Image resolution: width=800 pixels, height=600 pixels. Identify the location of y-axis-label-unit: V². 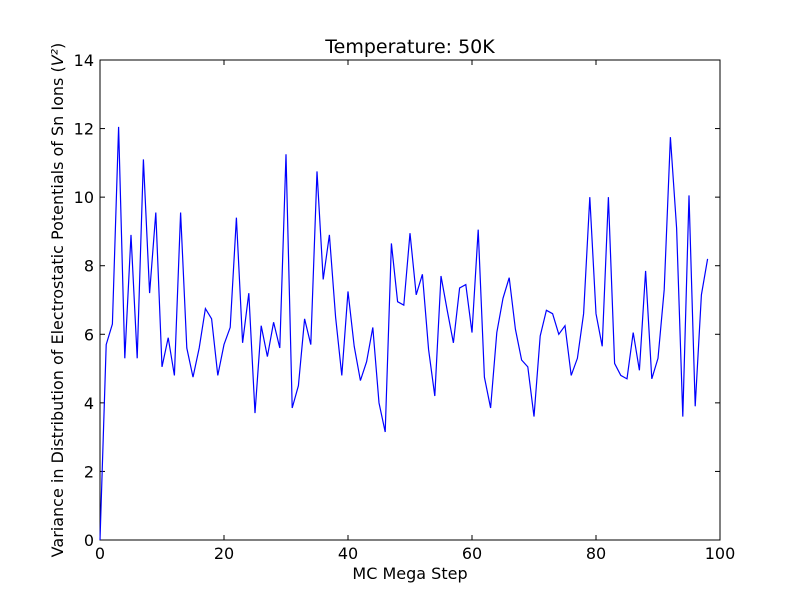
(57, 57).